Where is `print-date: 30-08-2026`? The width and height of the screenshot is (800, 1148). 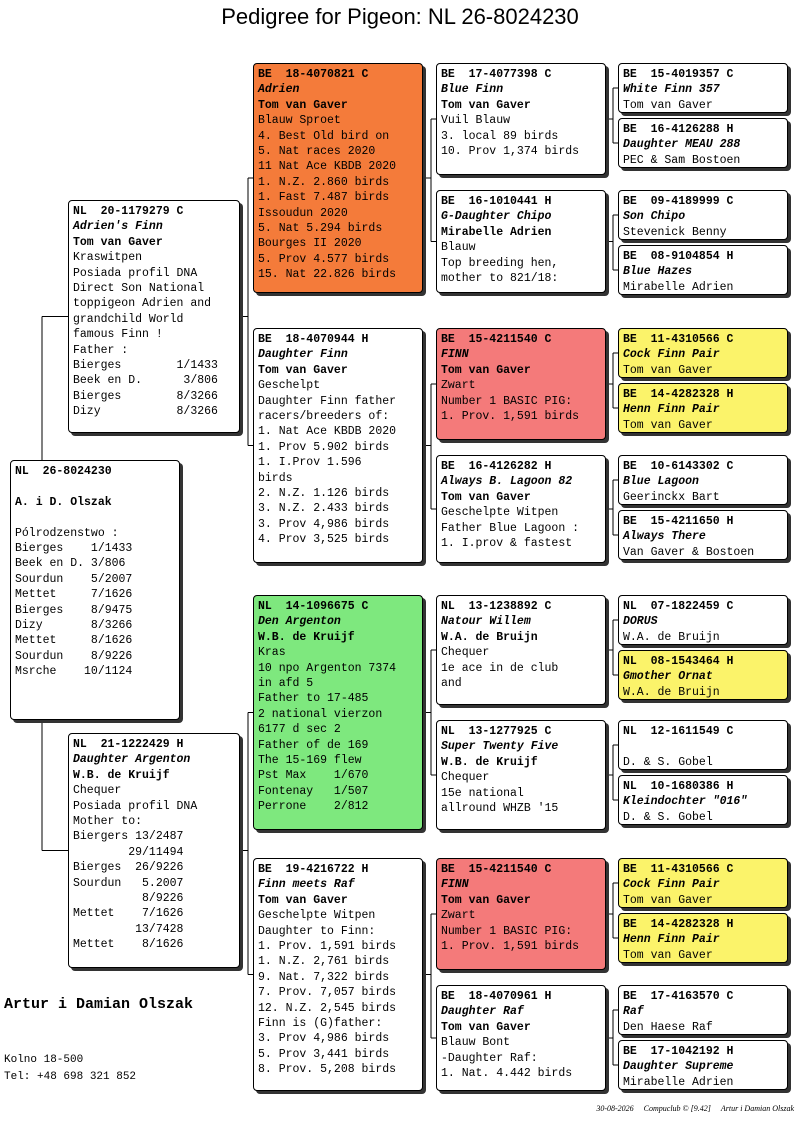
print-date: 30-08-2026 is located at coordinates (615, 1108).